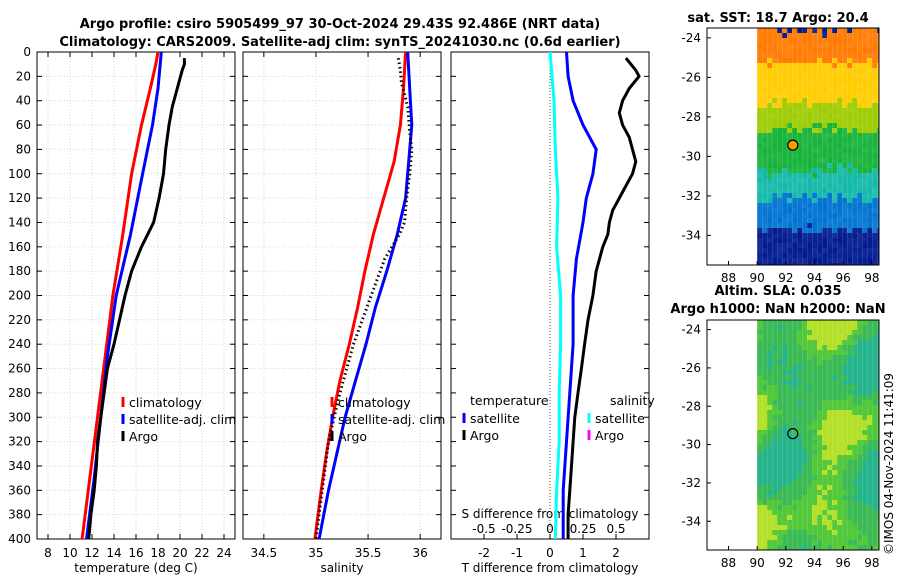 Image resolution: width=900 pixels, height=580 pixels. What do you see at coordinates (19, 442) in the screenshot?
I see `y-tick-label: 320` at bounding box center [19, 442].